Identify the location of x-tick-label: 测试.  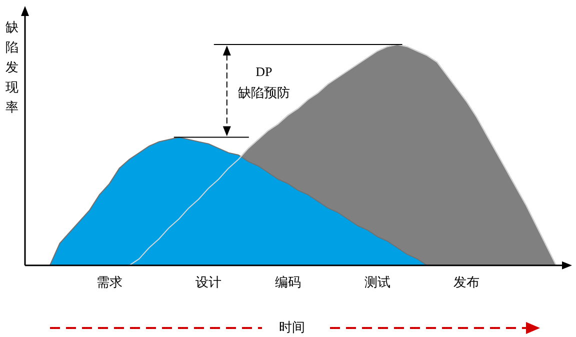
(377, 282).